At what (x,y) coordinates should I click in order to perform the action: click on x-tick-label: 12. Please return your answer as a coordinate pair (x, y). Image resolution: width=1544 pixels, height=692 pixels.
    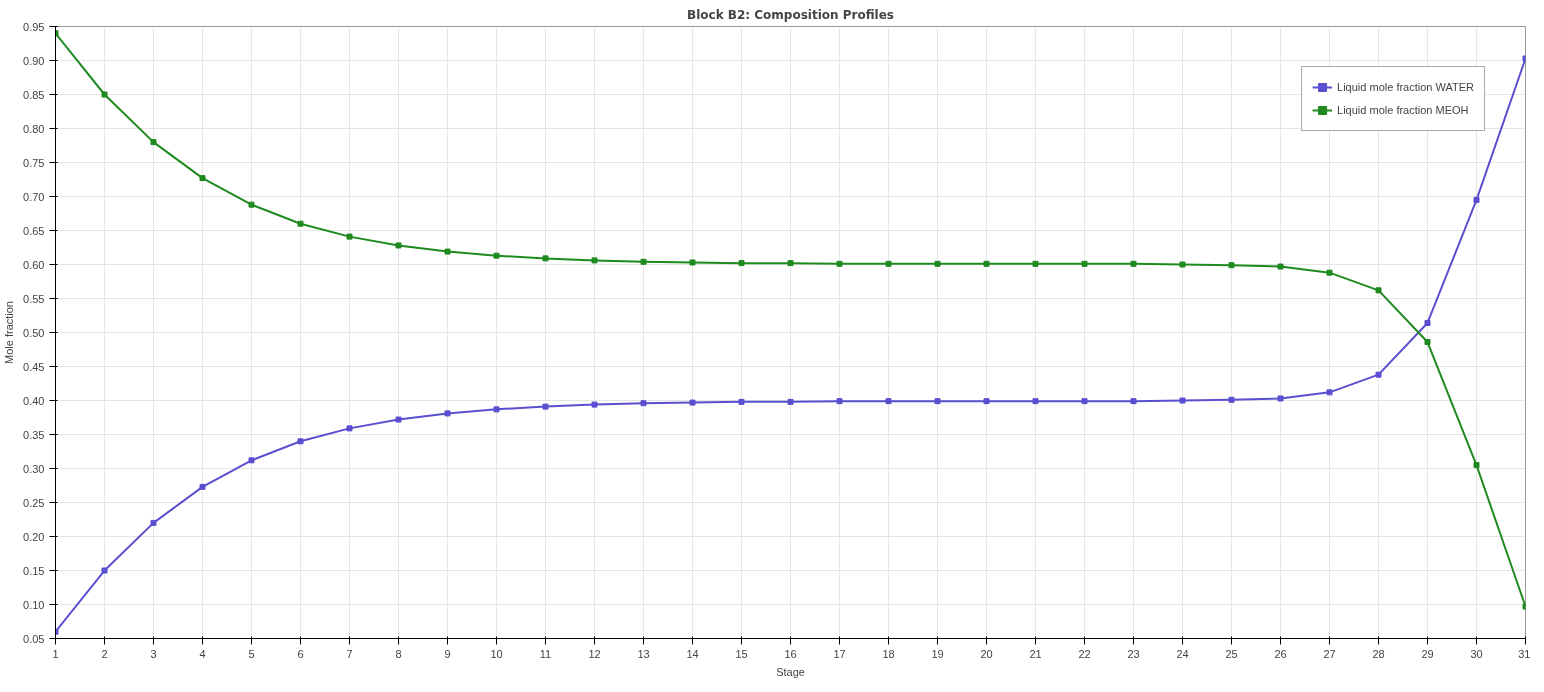
    Looking at the image, I should click on (594, 653).